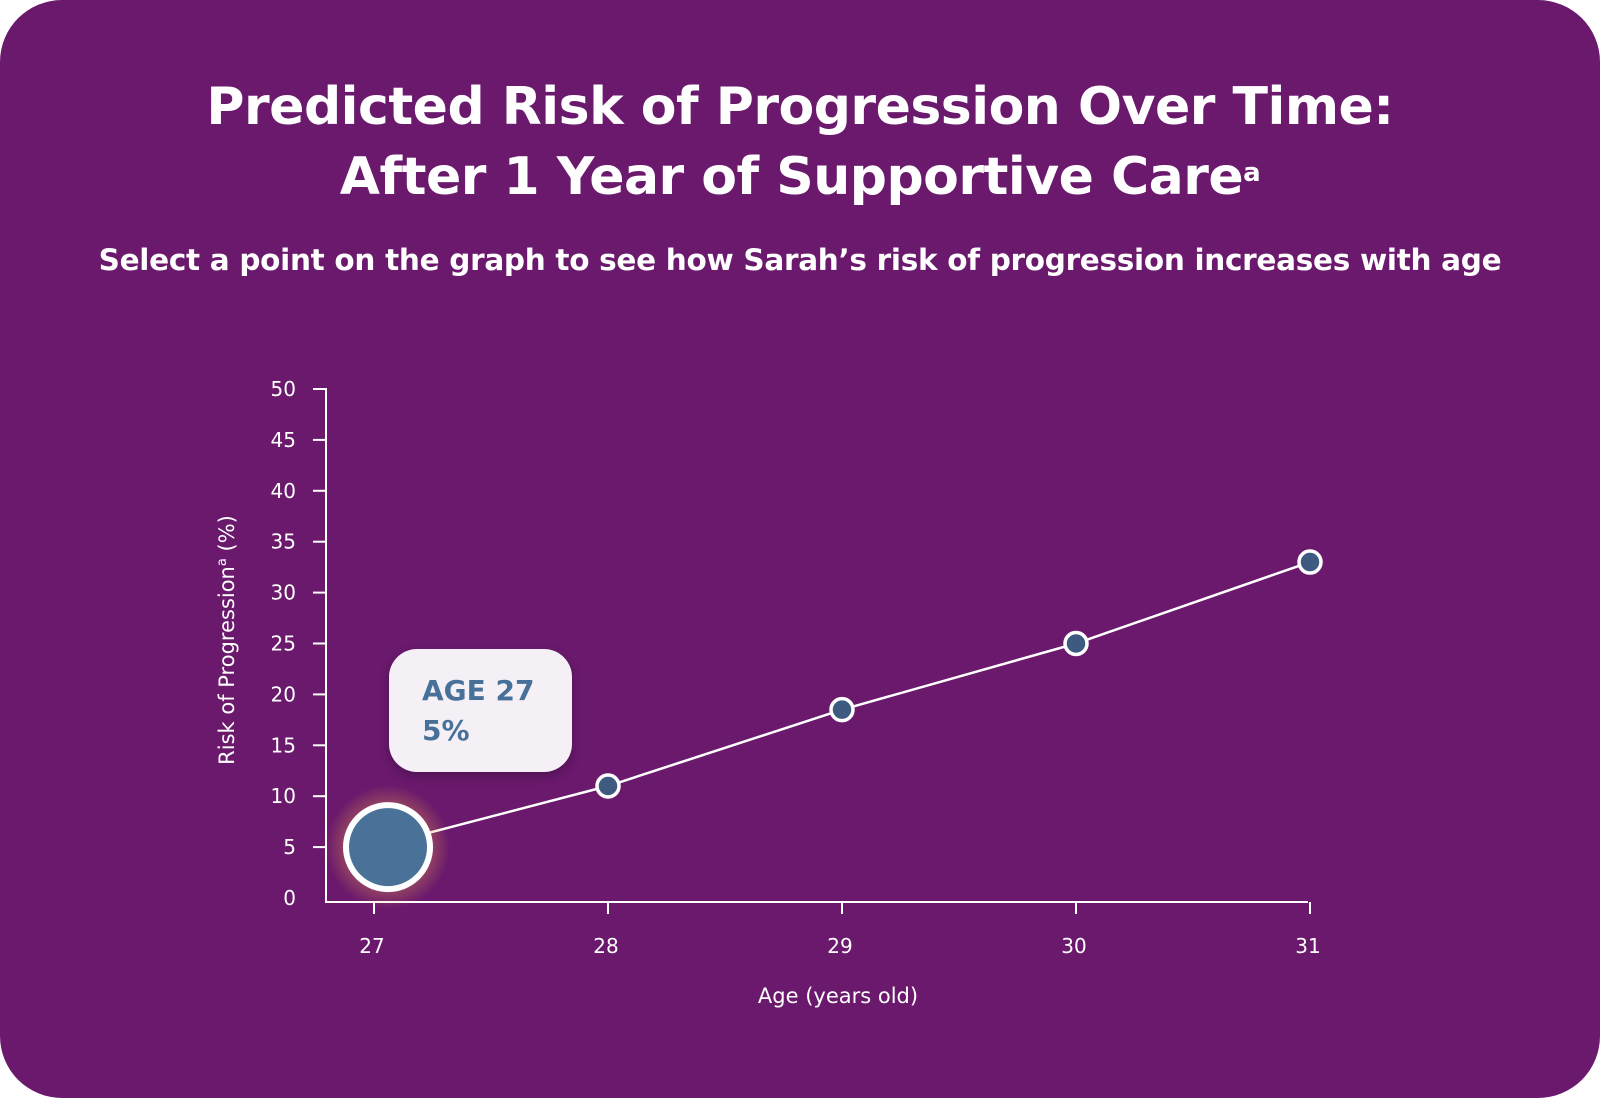 The height and width of the screenshot is (1098, 1600). I want to click on selected-point-tooltip: AGE 27 5%, so click(480, 710).